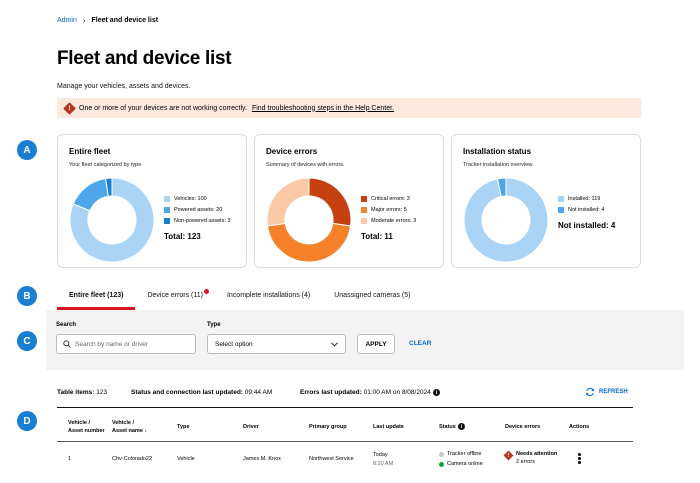  Describe the element at coordinates (102, 392) in the screenshot. I see `meta-value: 123` at that location.